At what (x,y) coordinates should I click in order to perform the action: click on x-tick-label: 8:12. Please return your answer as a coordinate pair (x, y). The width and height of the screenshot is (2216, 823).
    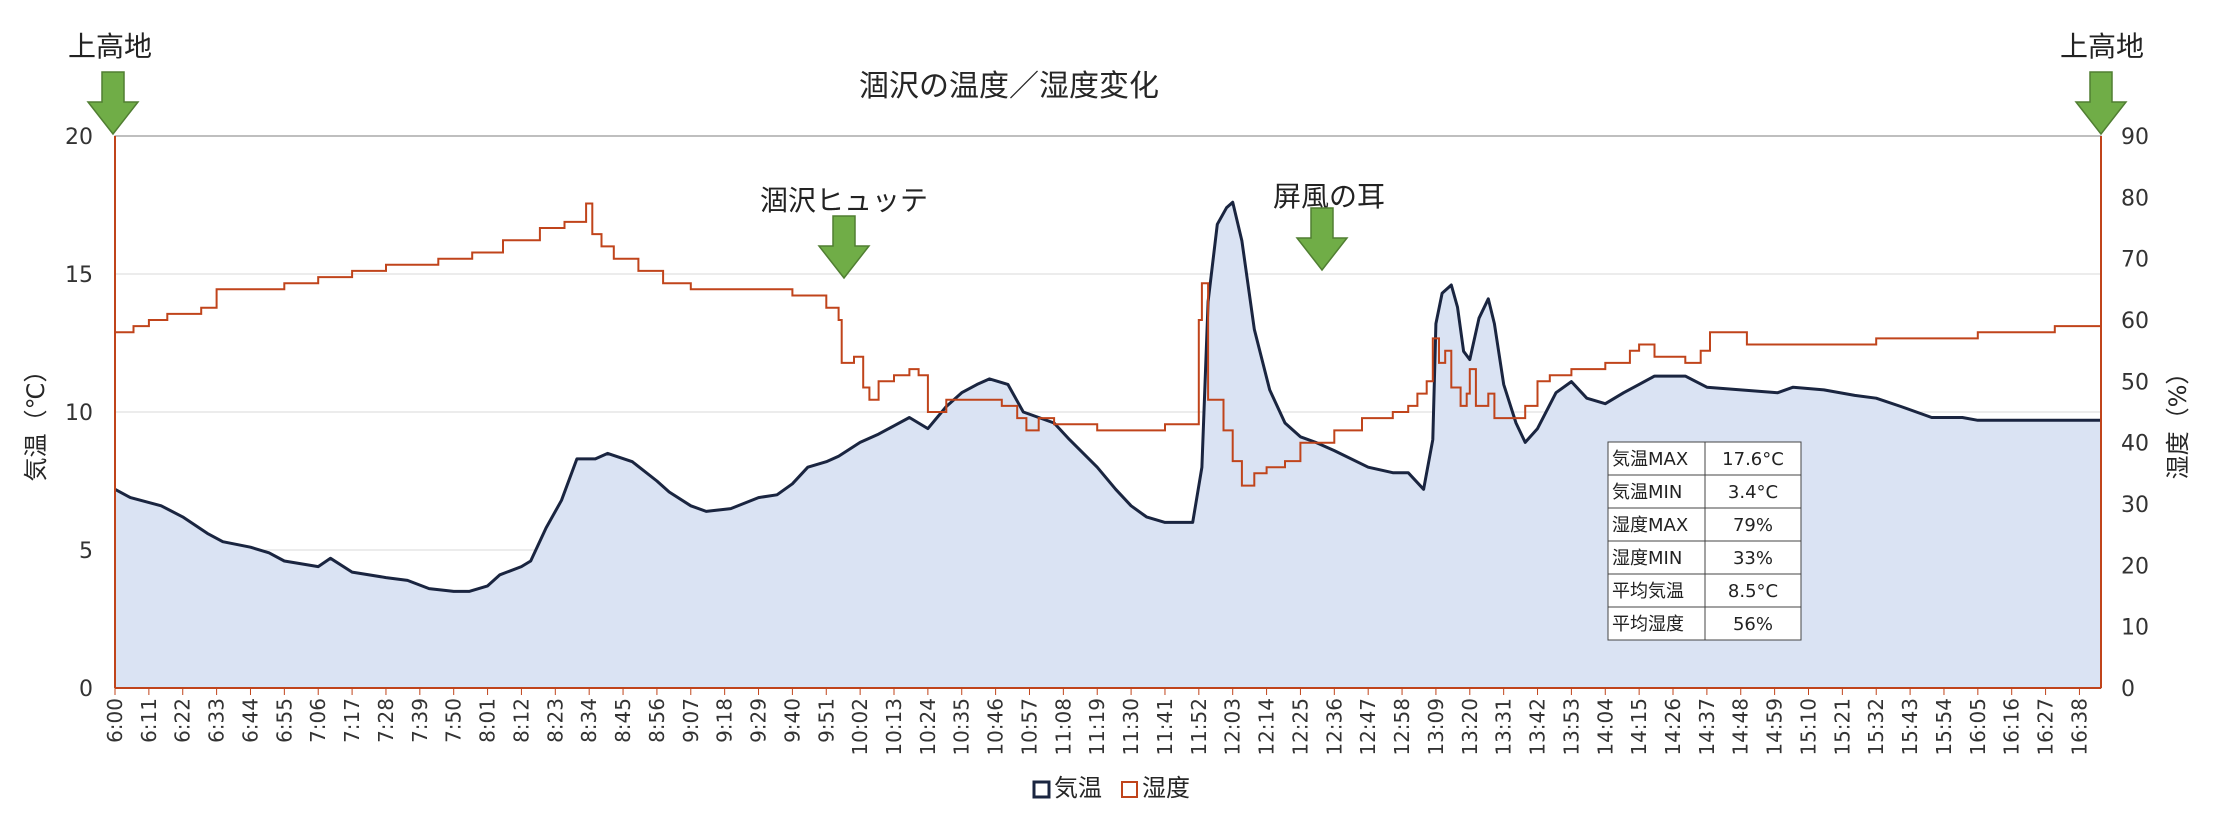
    Looking at the image, I should click on (521, 720).